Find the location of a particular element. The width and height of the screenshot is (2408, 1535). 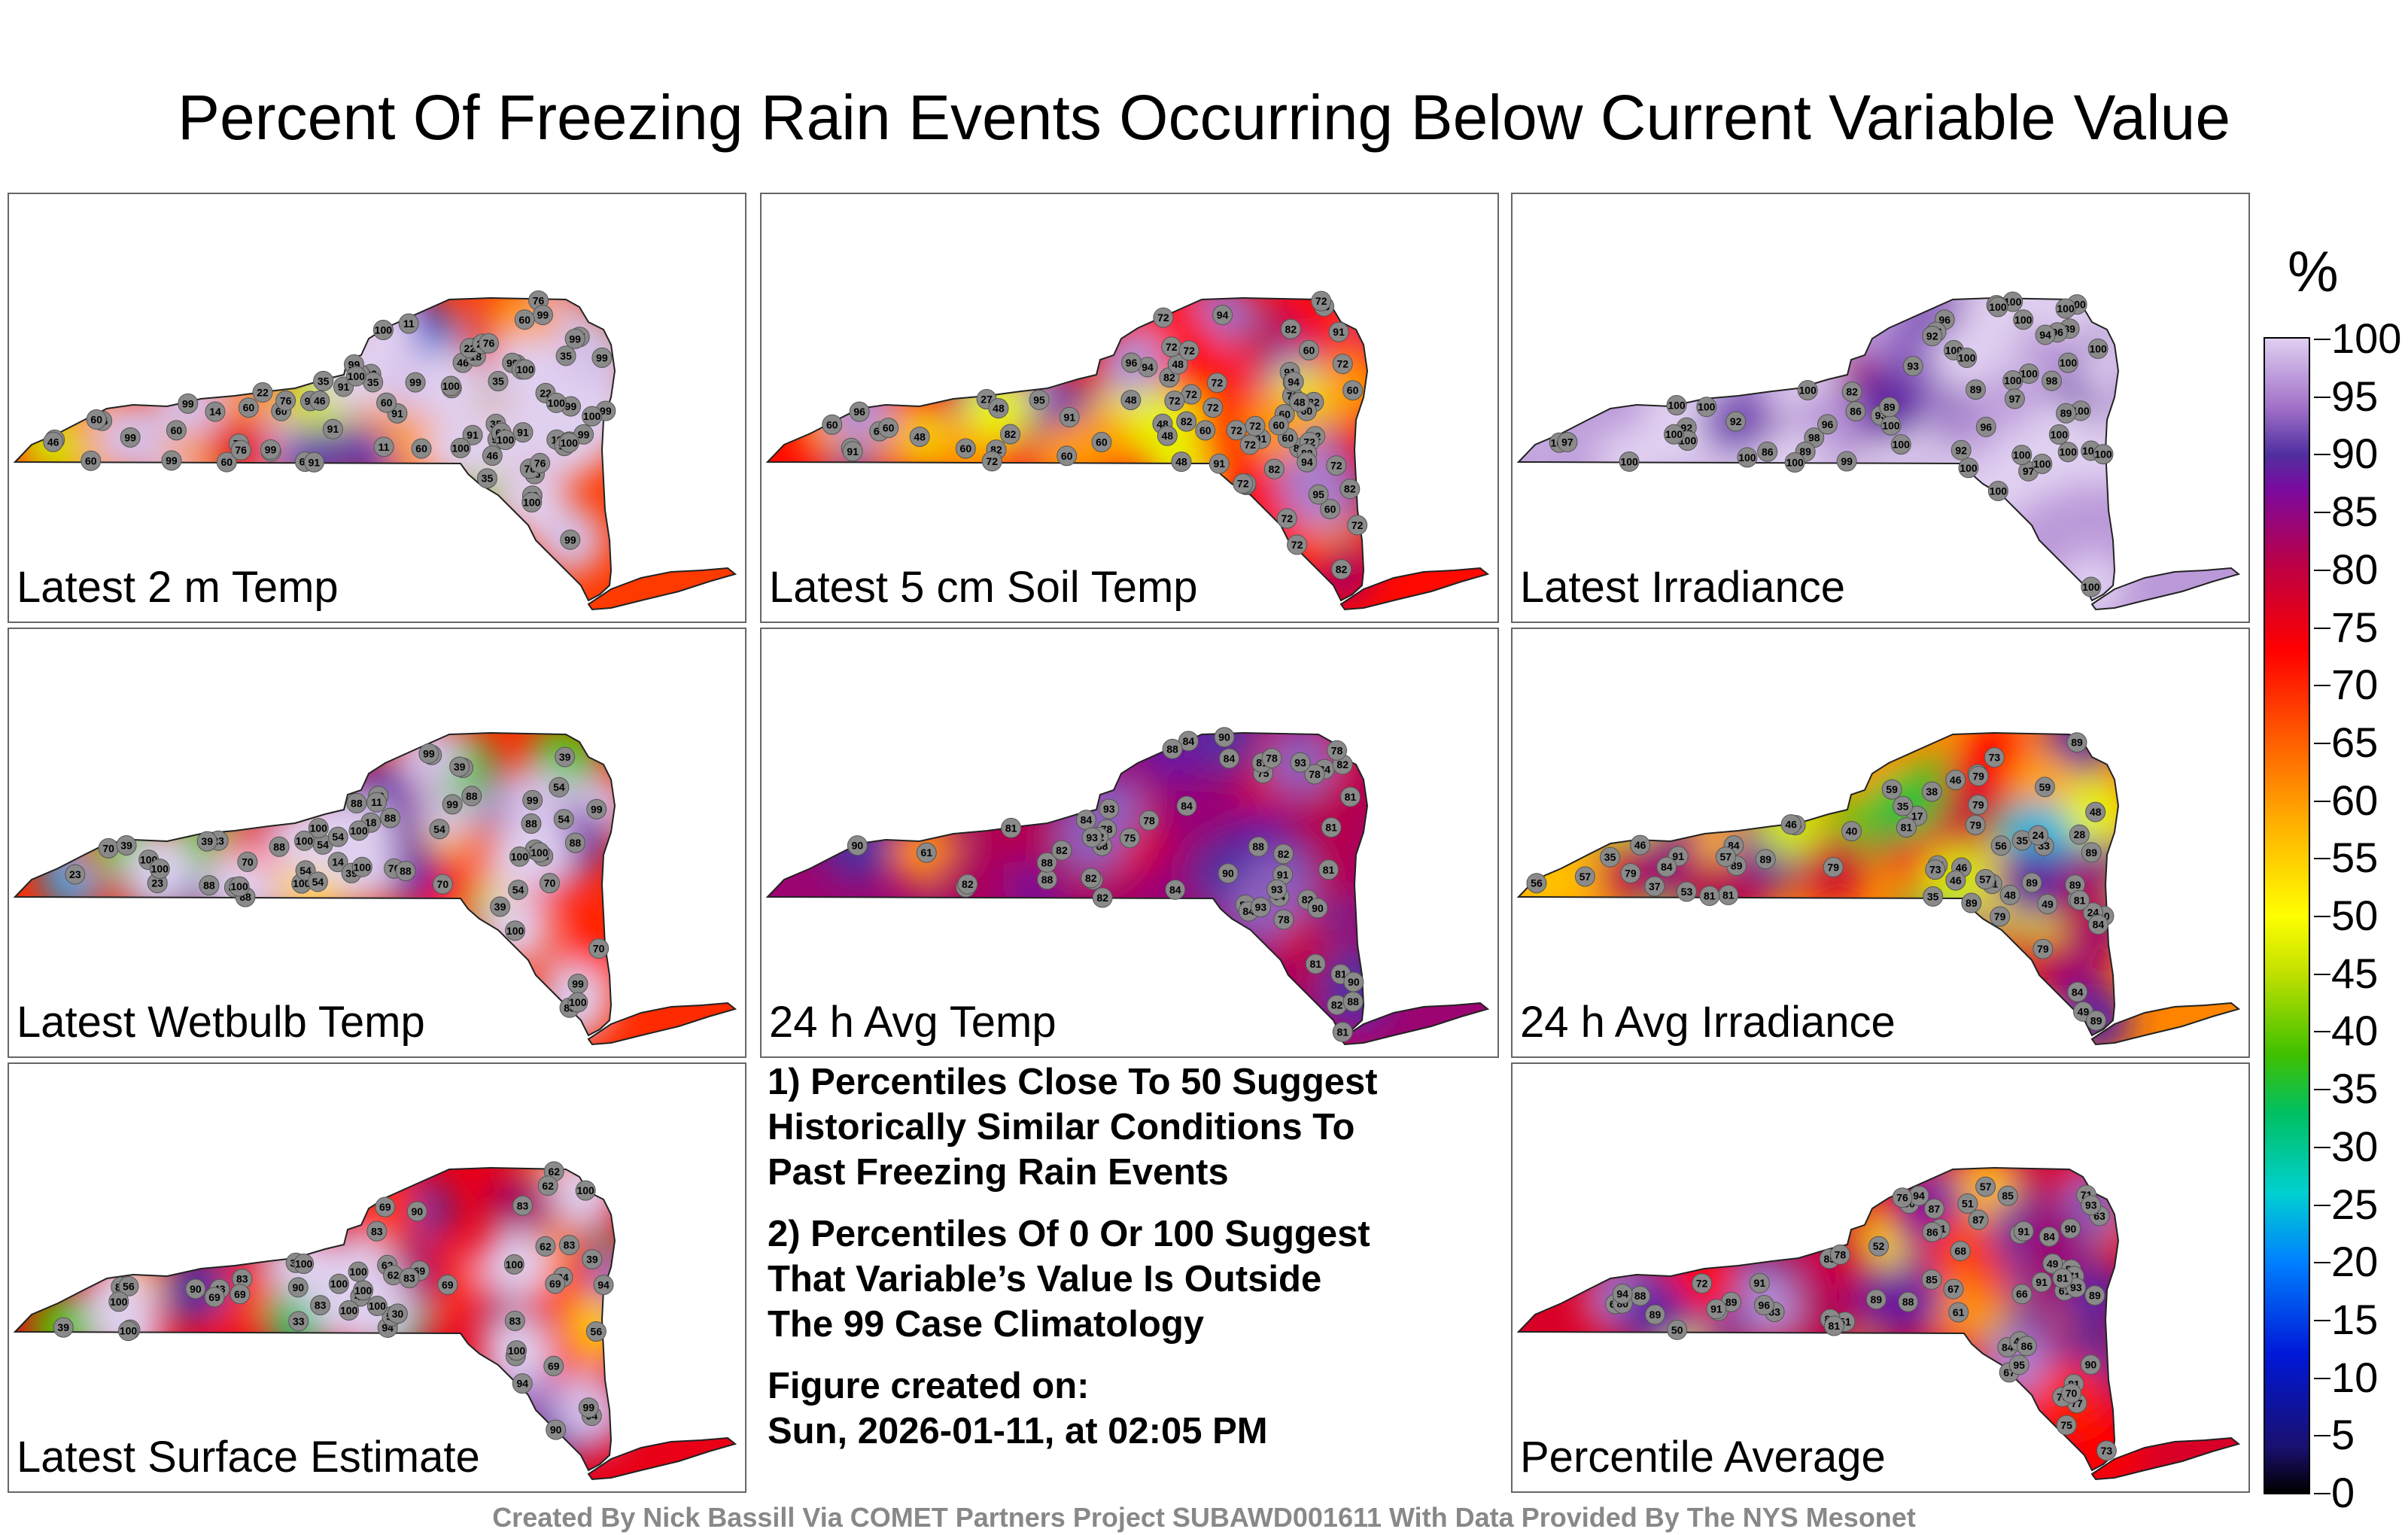

station-value: 69 is located at coordinates (385, 1207).